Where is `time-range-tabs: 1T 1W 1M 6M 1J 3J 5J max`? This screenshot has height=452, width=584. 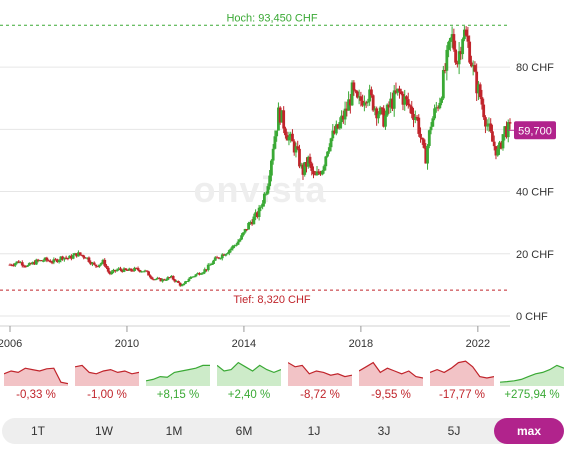
time-range-tabs: 1T 1W 1M 6M 1J 3J 5J max is located at coordinates (283, 431).